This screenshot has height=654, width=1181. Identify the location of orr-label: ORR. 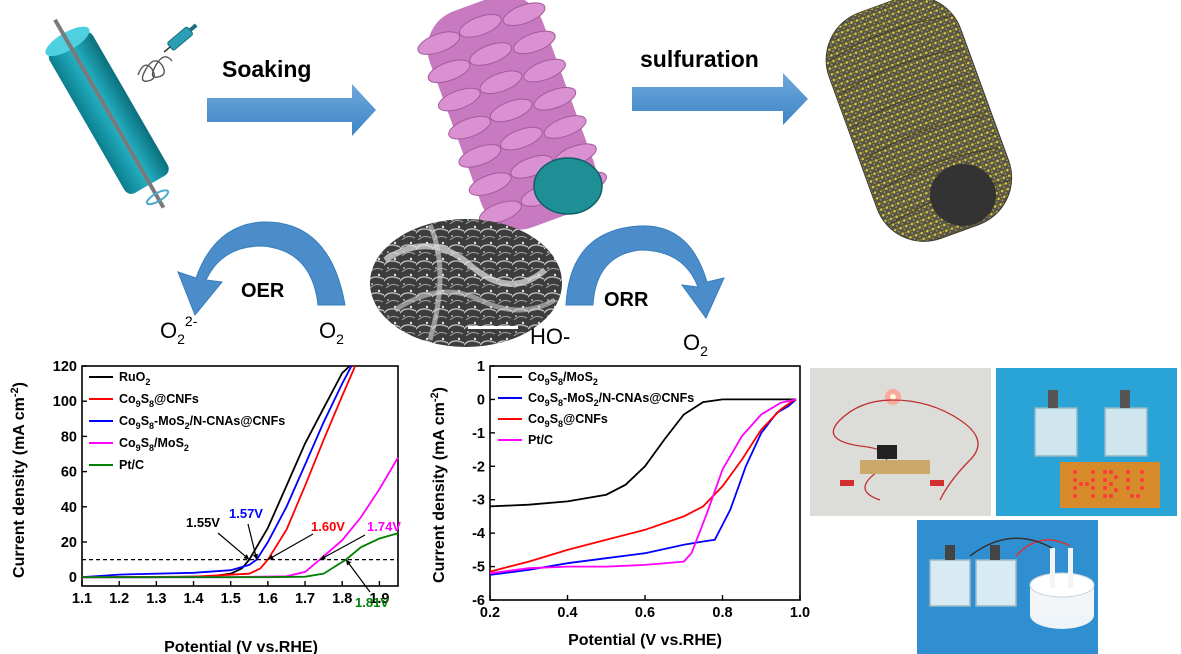
(626, 300).